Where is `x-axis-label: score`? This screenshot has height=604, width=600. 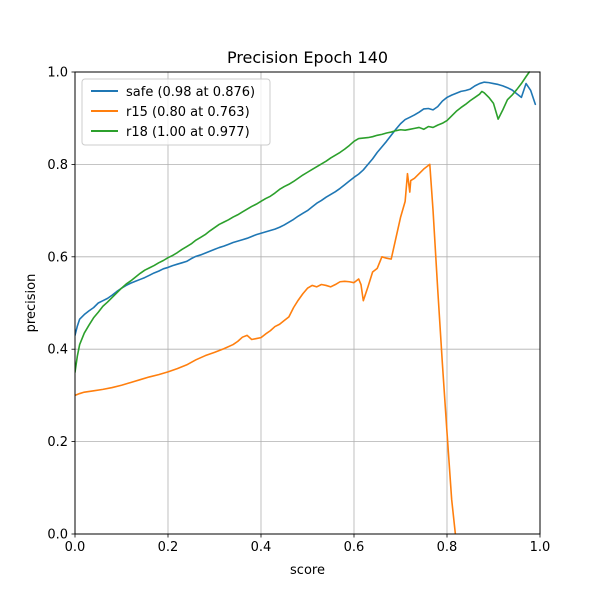 x-axis-label: score is located at coordinates (307, 570).